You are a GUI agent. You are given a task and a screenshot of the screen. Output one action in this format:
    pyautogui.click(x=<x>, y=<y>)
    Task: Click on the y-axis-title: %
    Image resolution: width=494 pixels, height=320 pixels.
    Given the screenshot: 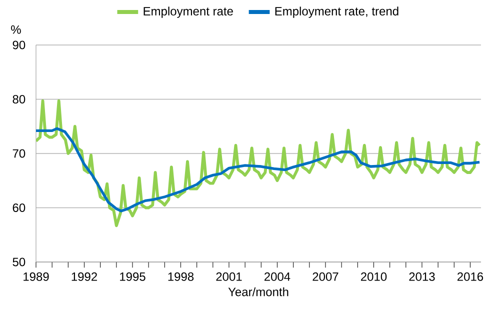 What is the action you would take?
    pyautogui.click(x=16, y=29)
    